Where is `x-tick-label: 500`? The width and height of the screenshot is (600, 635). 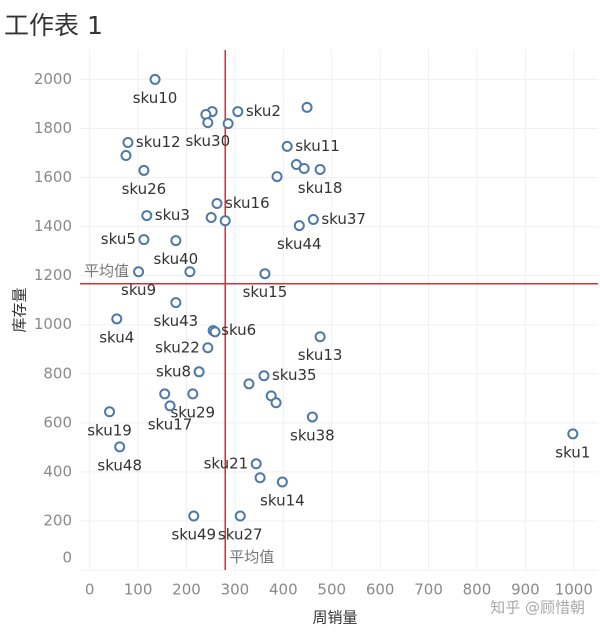 x-tick-label: 500 is located at coordinates (331, 590).